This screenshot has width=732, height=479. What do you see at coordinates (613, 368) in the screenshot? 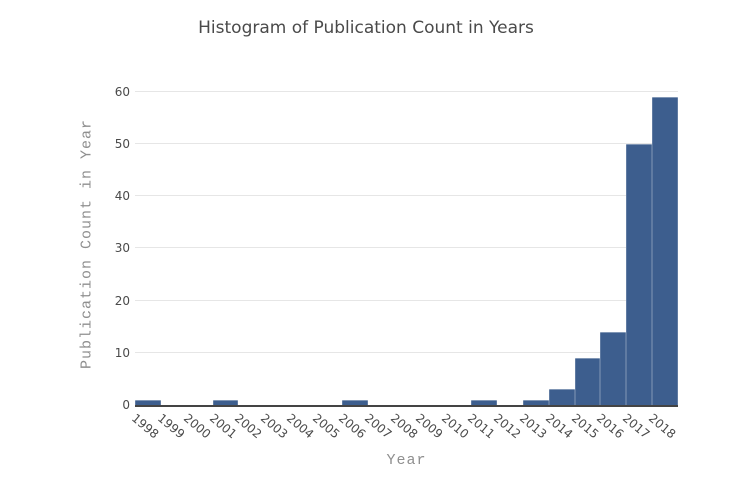
I see `histogram-bar-2016` at bounding box center [613, 368].